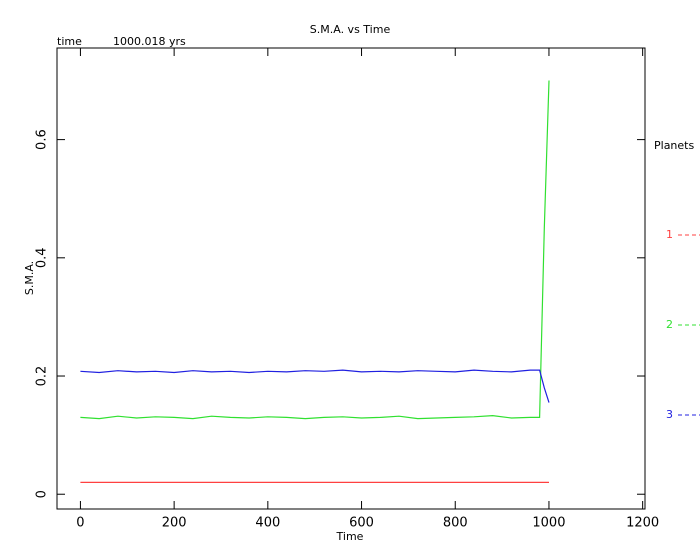 The width and height of the screenshot is (700, 560). What do you see at coordinates (455, 523) in the screenshot?
I see `x-tick-label: 800` at bounding box center [455, 523].